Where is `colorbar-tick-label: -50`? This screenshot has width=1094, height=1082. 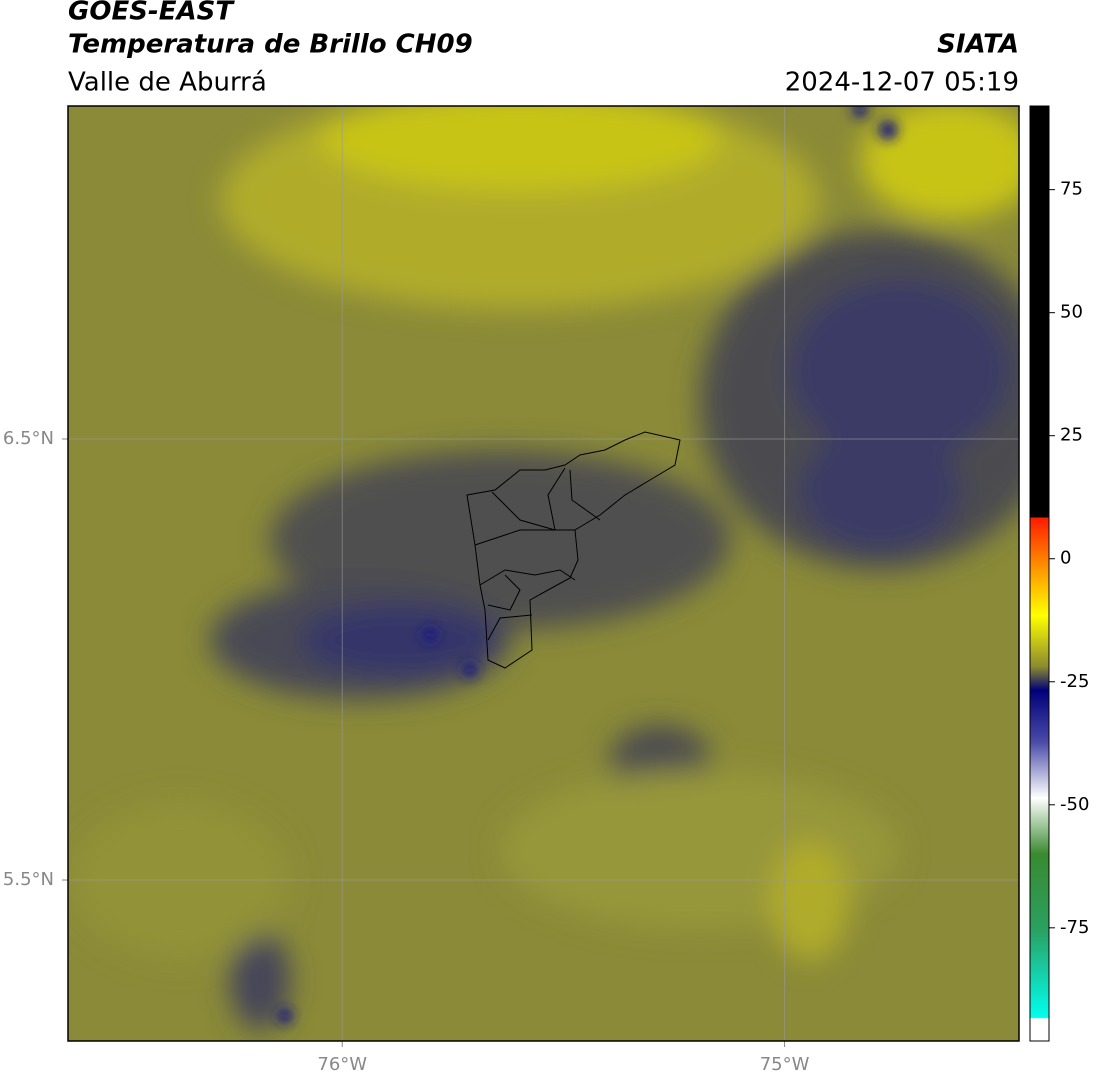
colorbar-tick-label: -50 is located at coordinates (1074, 804).